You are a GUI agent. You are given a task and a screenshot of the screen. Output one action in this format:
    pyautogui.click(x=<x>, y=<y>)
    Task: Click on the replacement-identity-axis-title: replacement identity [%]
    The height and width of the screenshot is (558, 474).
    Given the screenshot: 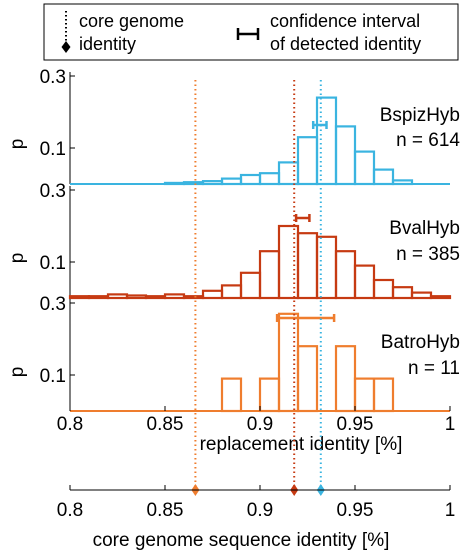 What is the action you would take?
    pyautogui.click(x=301, y=444)
    